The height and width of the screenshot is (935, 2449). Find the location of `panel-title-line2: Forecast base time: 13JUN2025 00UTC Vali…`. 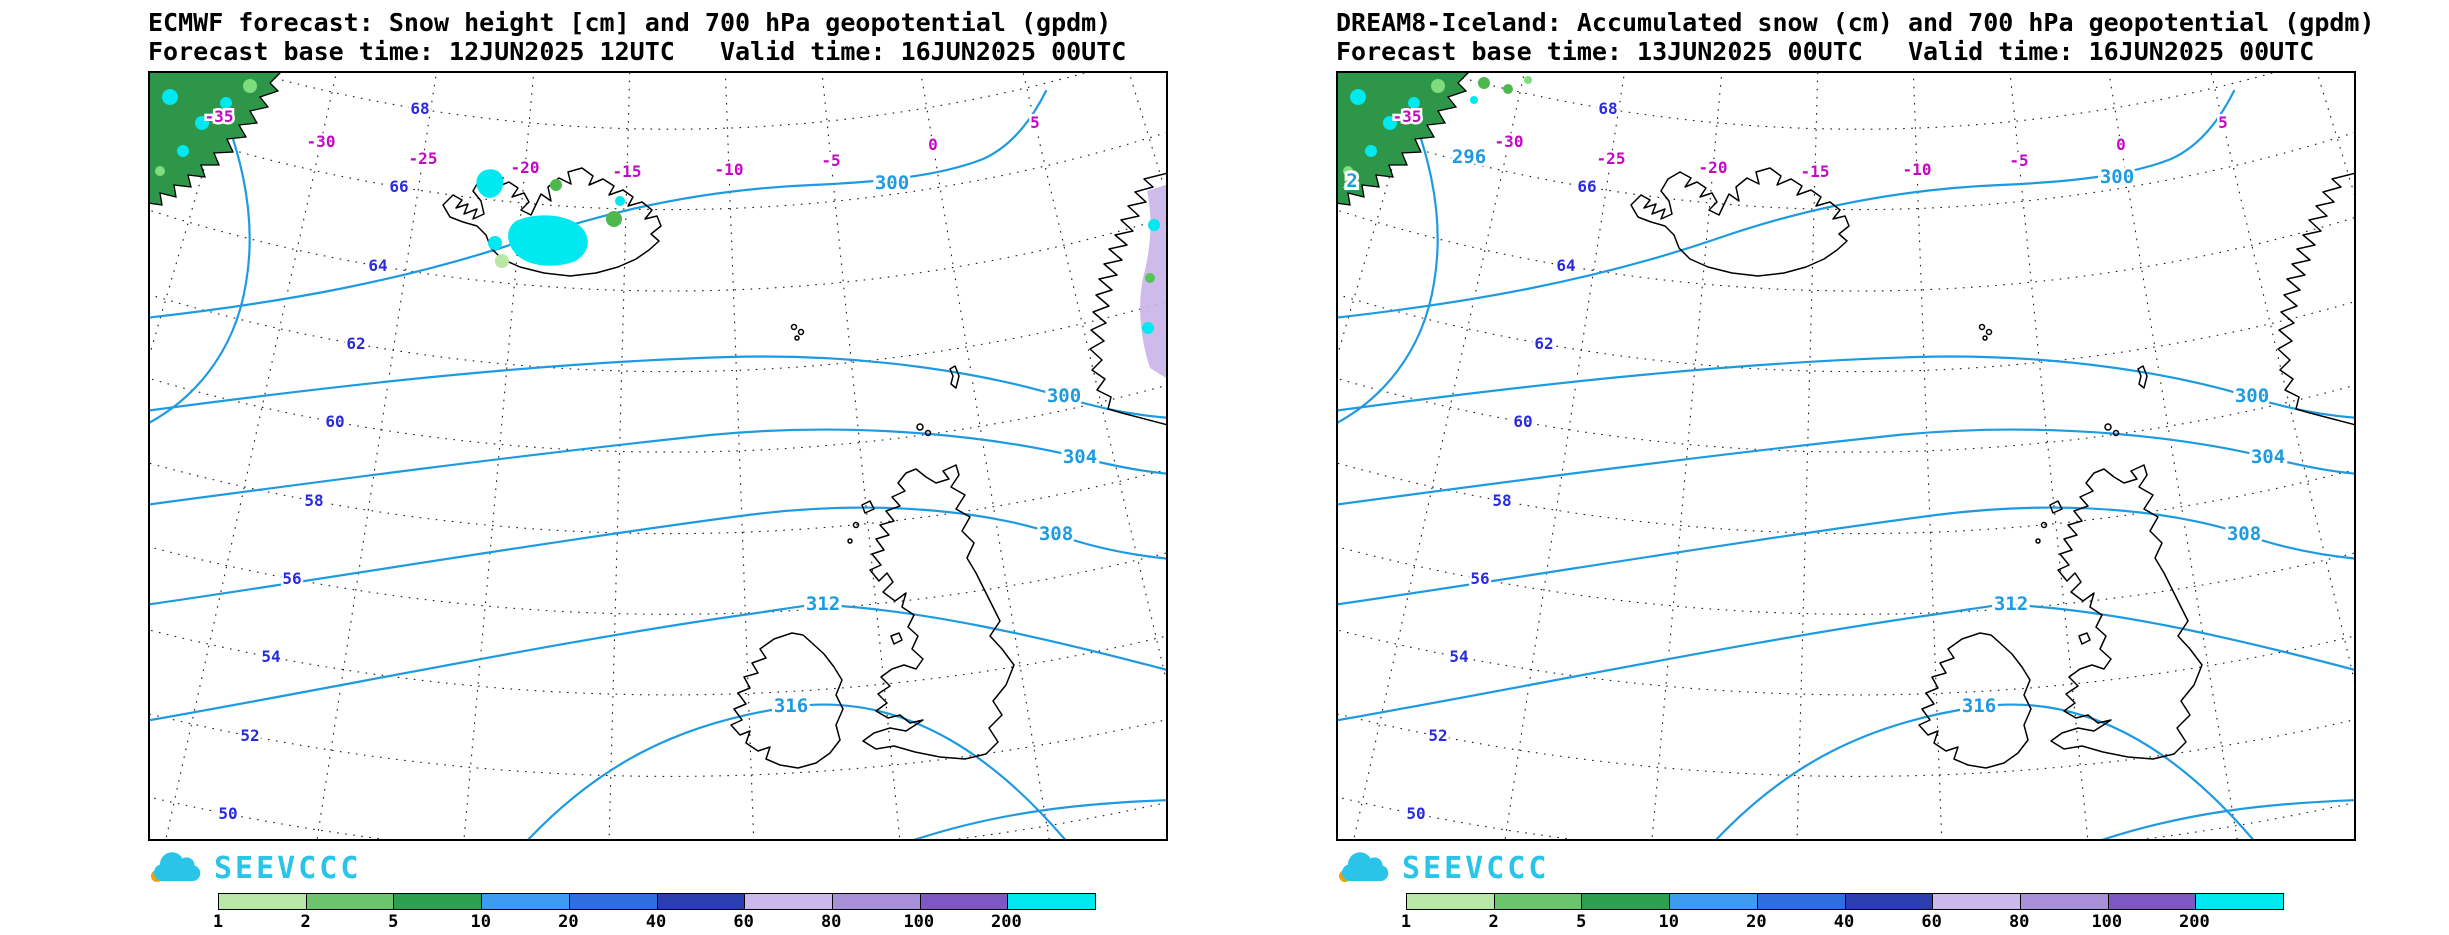

panel-title-line2: Forecast base time: 13JUN2025 00UTC Vali… is located at coordinates (1825, 51).